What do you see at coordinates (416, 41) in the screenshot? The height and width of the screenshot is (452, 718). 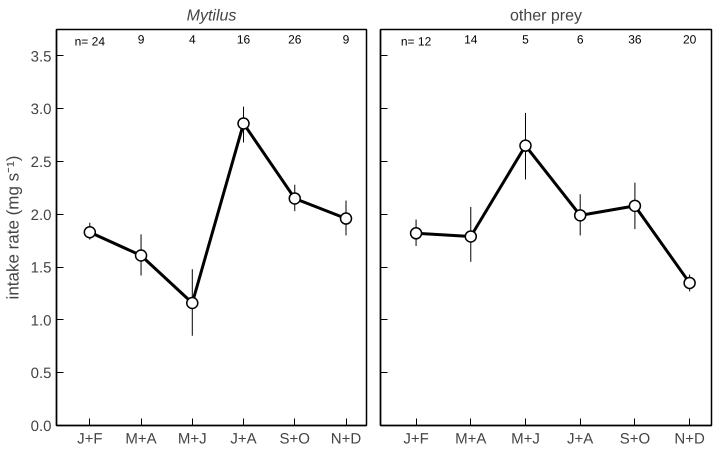 I see `annotation: n= 12` at bounding box center [416, 41].